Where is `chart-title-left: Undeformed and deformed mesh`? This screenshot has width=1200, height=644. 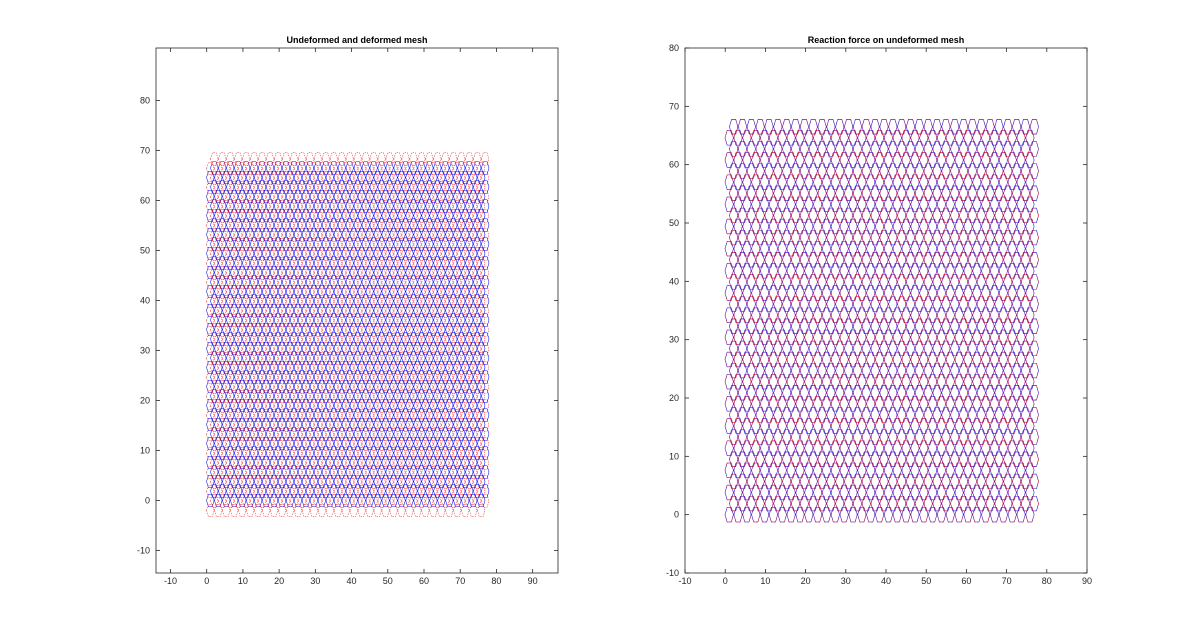
chart-title-left: Undeformed and deformed mesh is located at coordinates (356, 40).